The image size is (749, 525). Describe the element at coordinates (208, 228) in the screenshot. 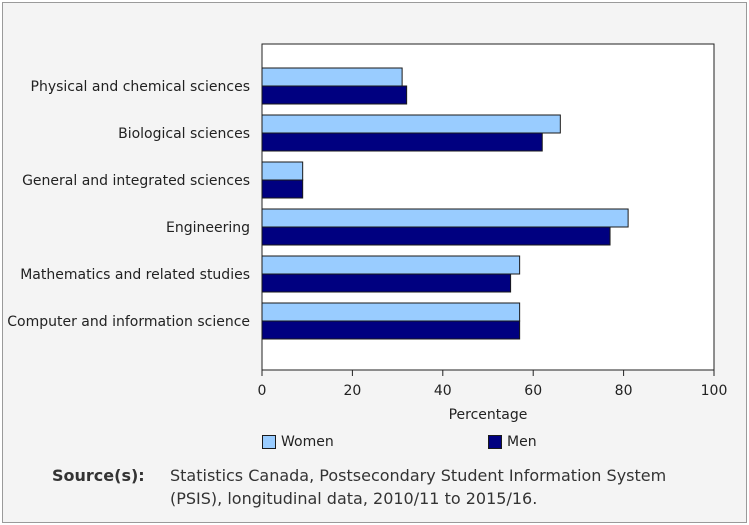

I see `category-label-engineering: Engineering` at that location.